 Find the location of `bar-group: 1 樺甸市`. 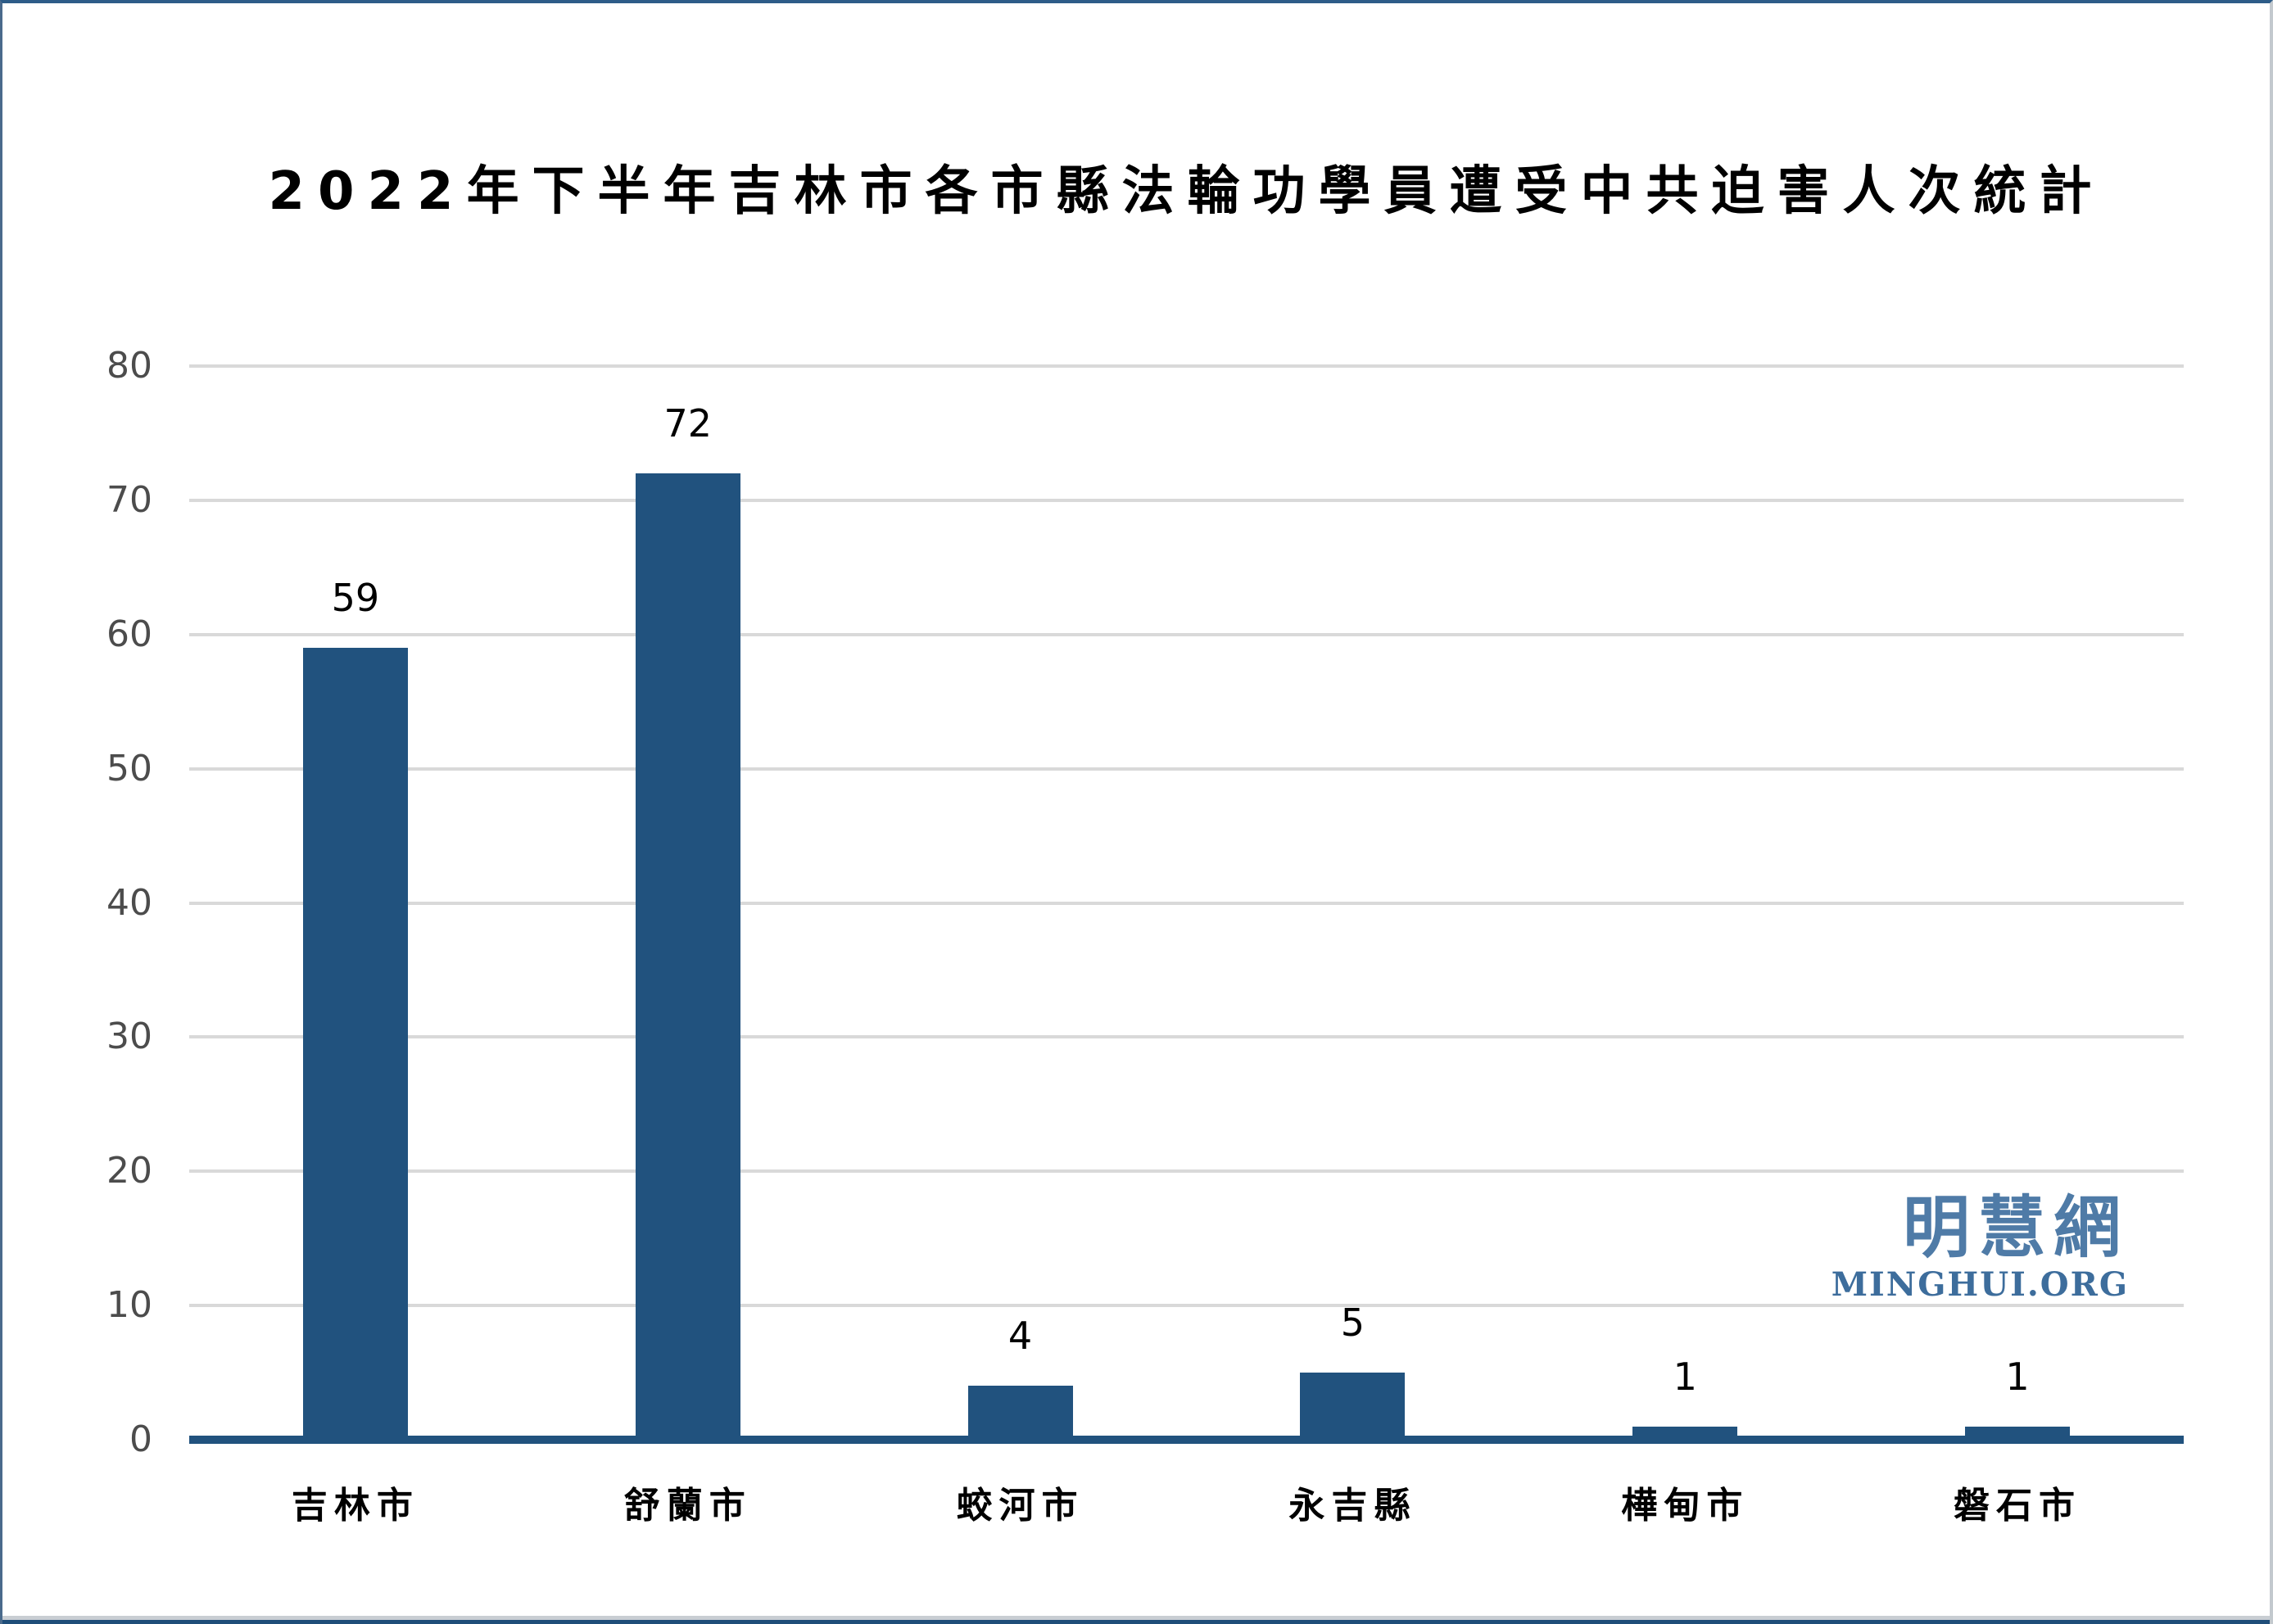

bar-group: 1 樺甸市 is located at coordinates (1685, 946).